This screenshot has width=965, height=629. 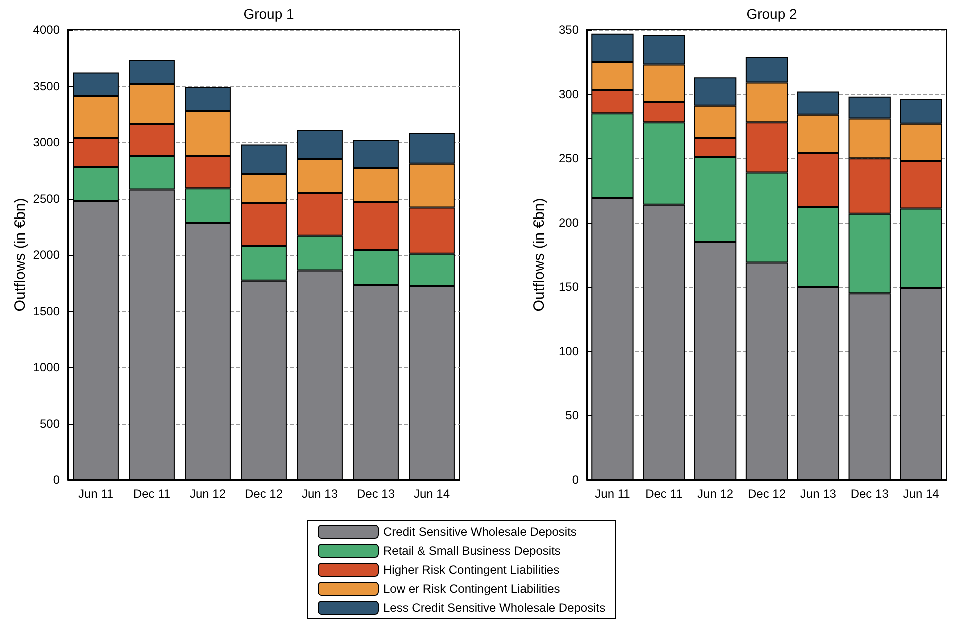 What do you see at coordinates (269, 14) in the screenshot?
I see `chart-title: Group 1` at bounding box center [269, 14].